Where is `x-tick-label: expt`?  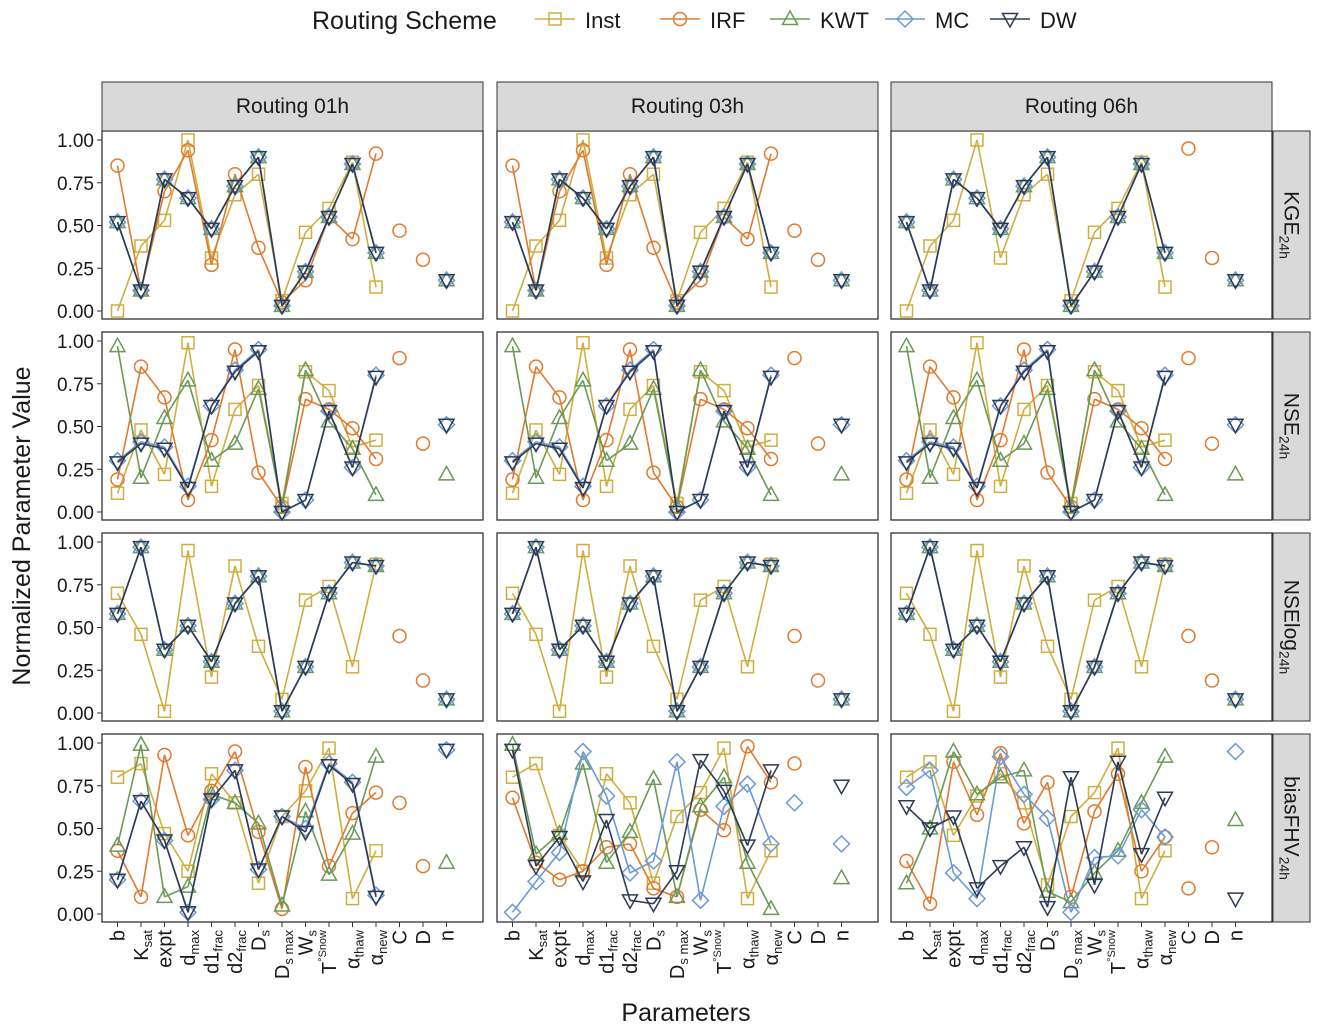
x-tick-label: expt is located at coordinates (166, 949).